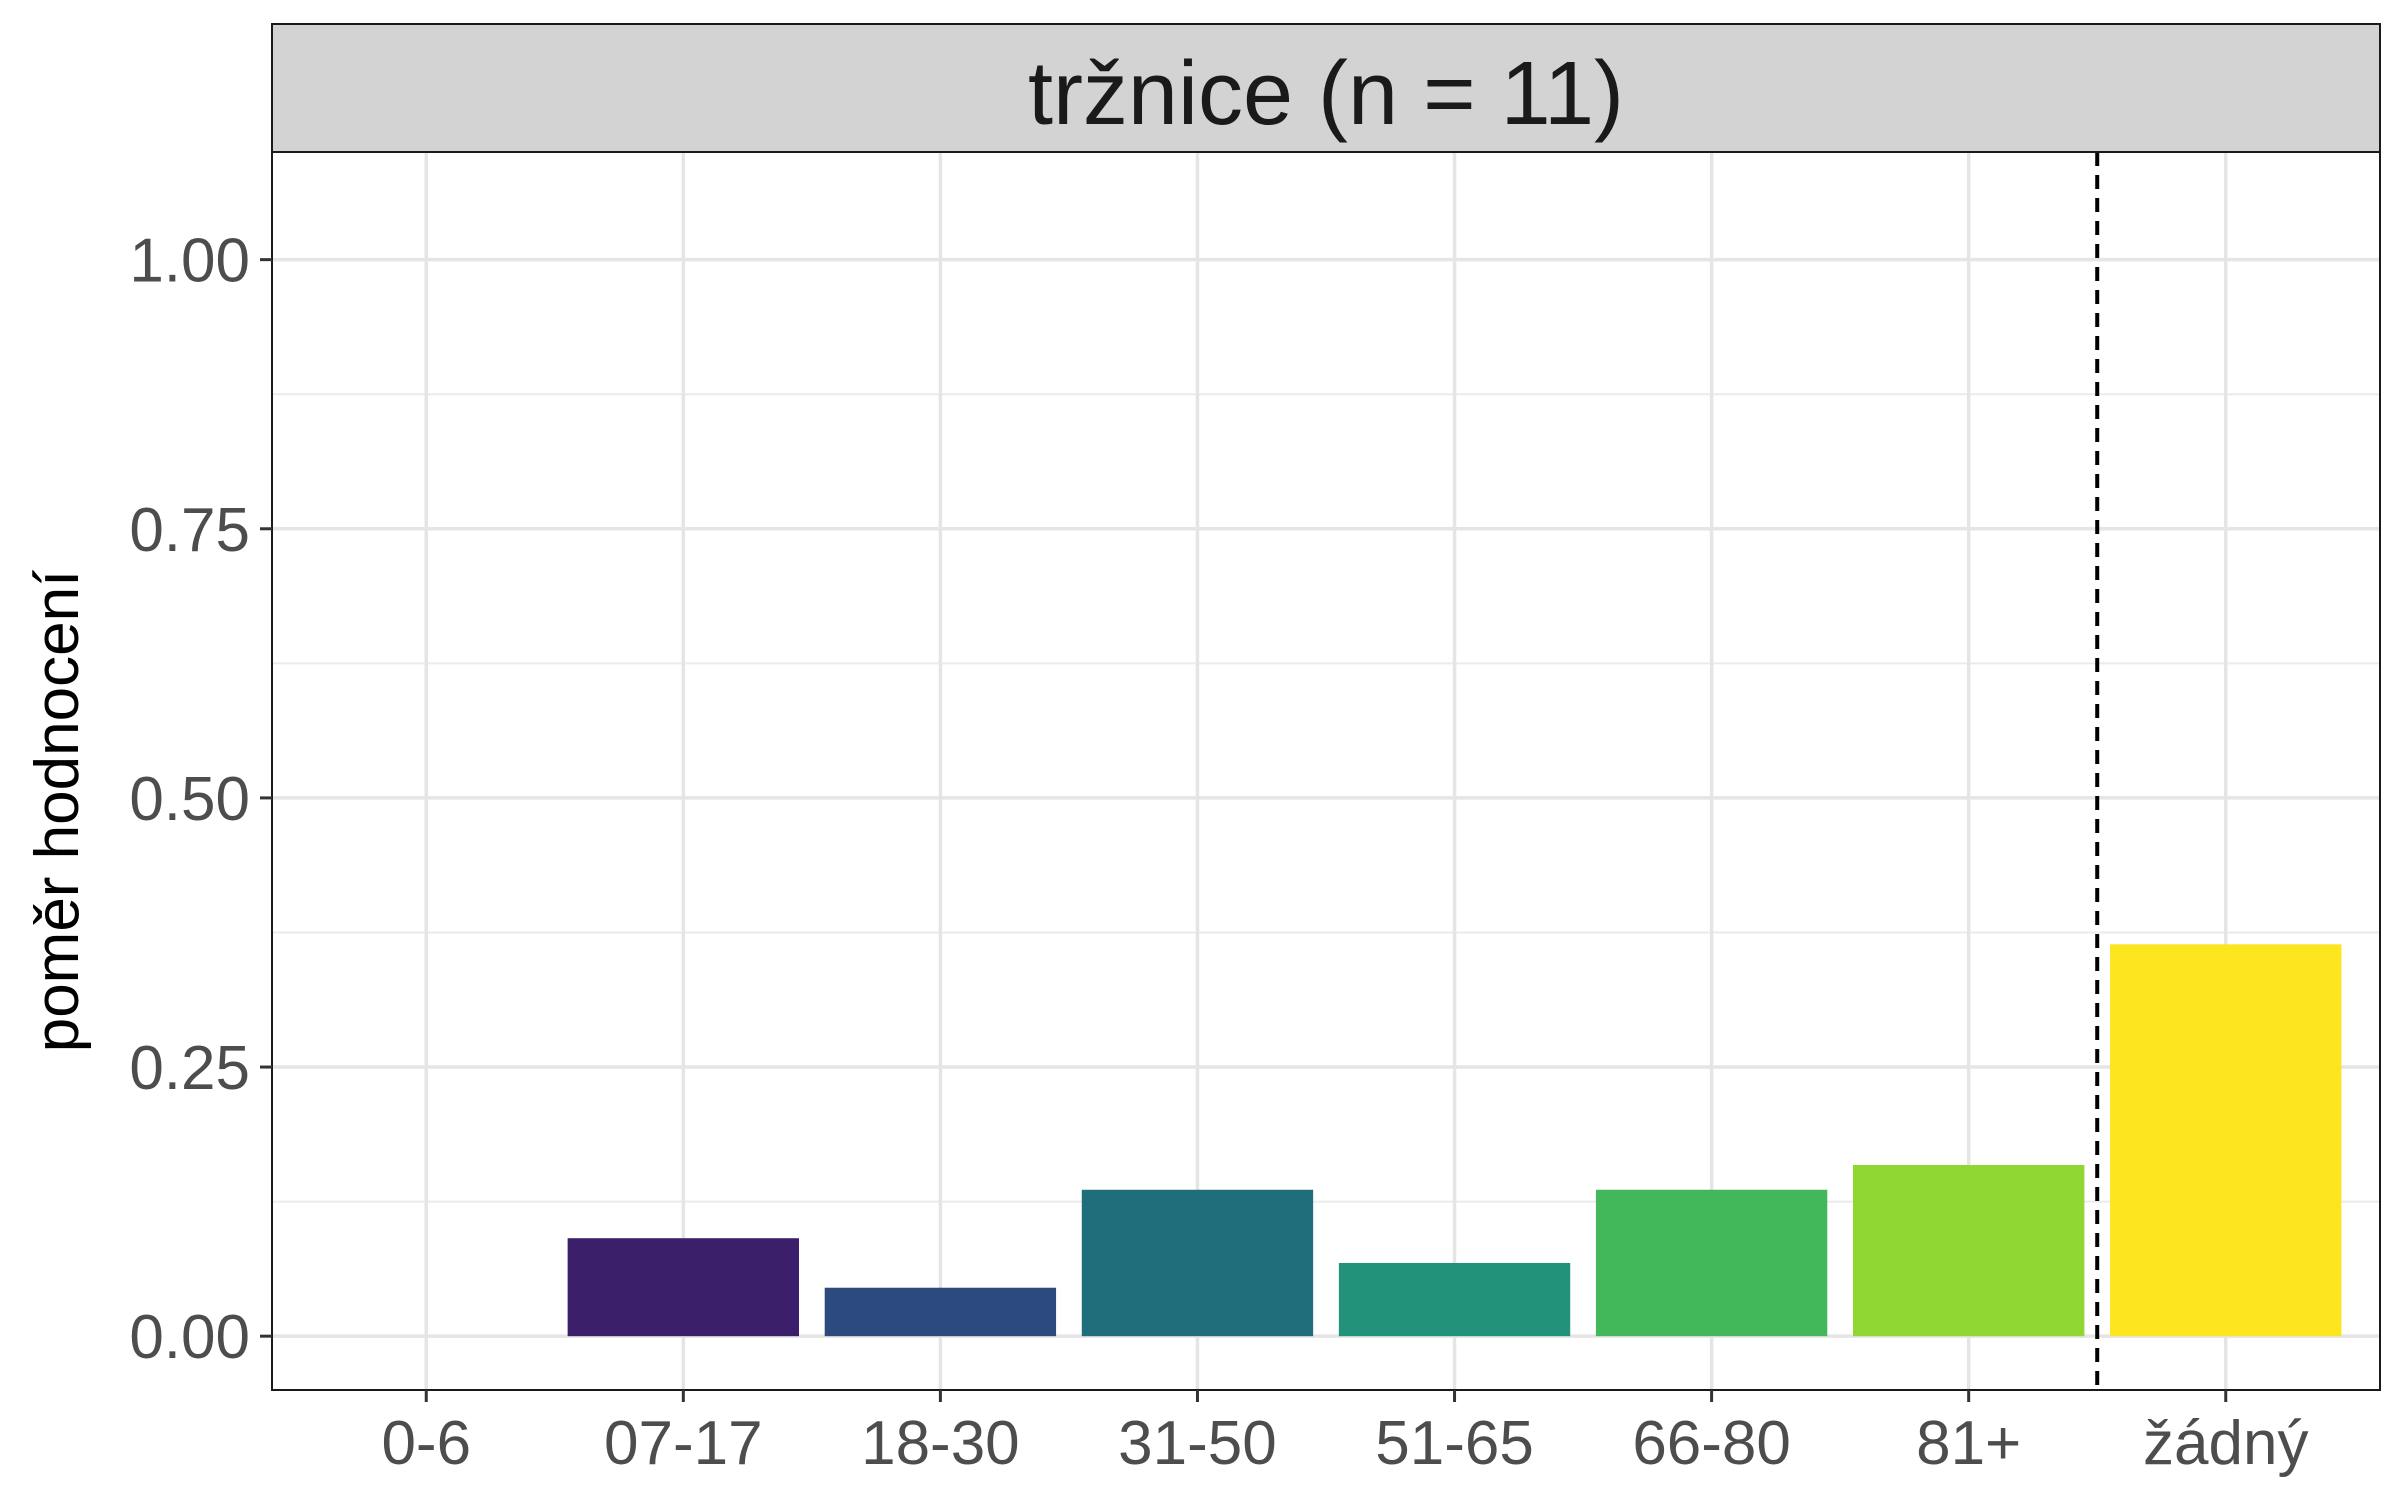 The image size is (2400, 1500). I want to click on x-tick-label: 51-65, so click(1454, 1443).